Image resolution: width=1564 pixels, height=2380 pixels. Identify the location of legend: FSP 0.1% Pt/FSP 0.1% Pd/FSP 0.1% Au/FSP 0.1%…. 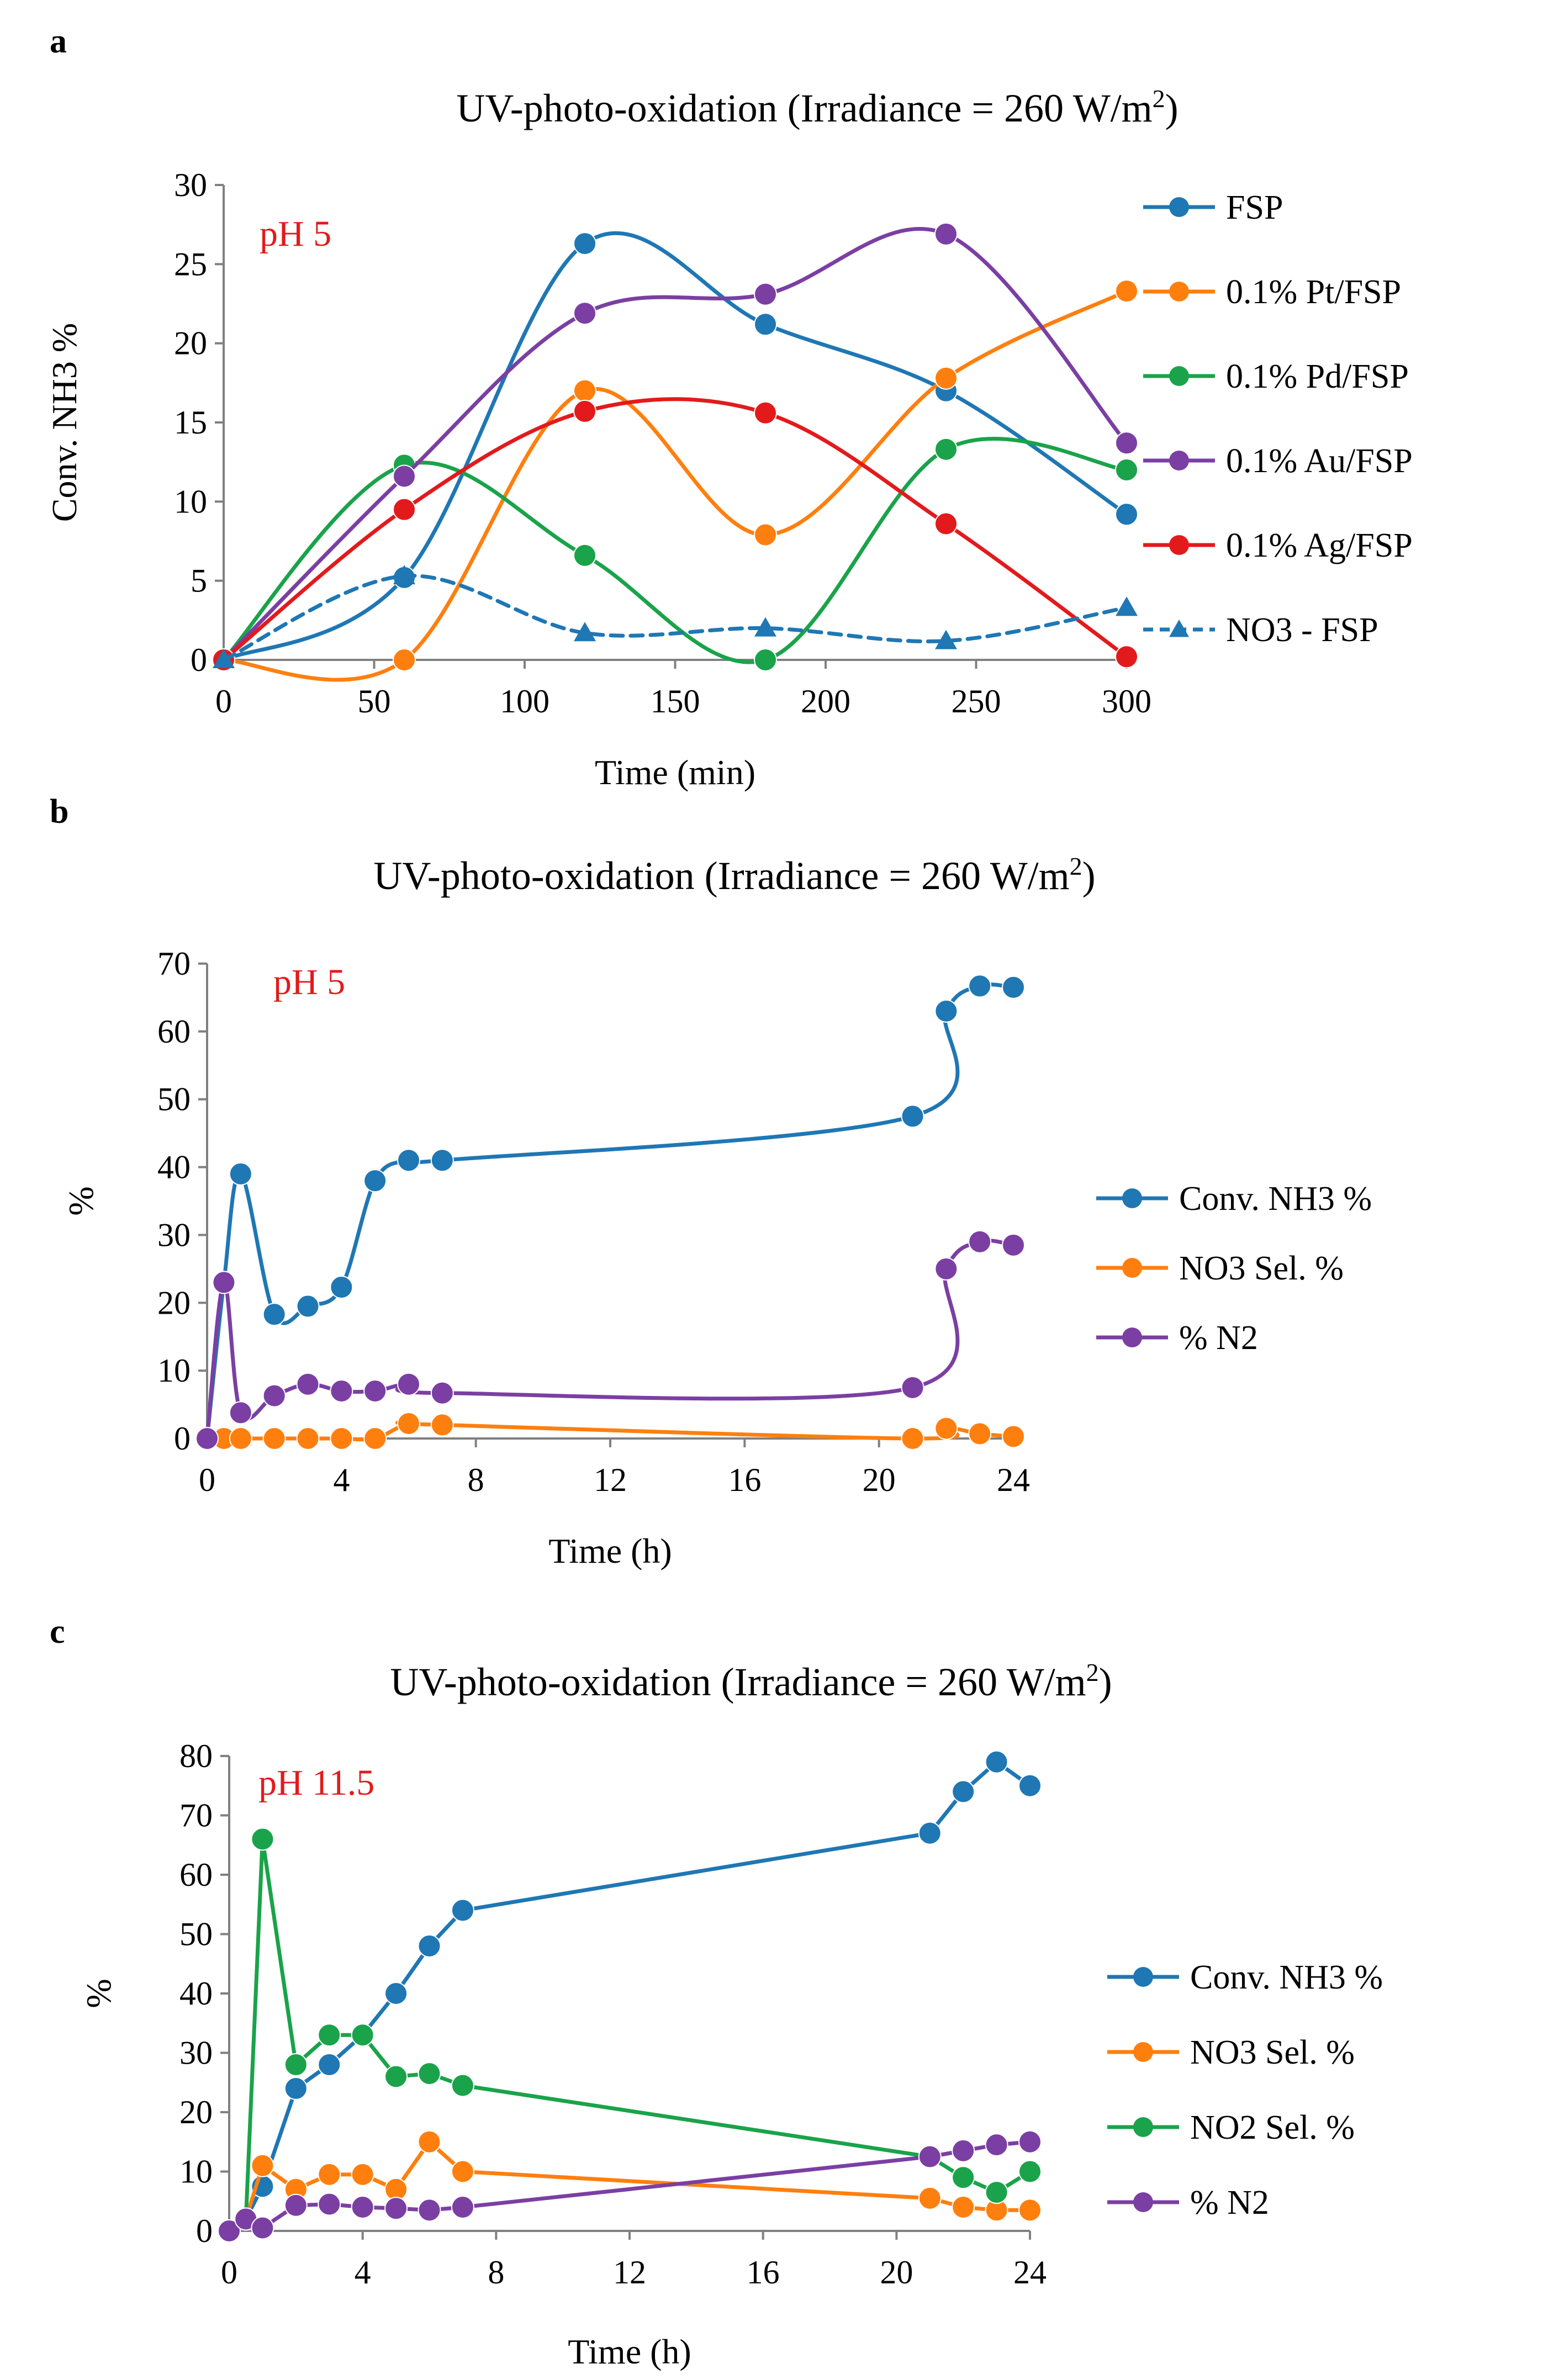
(1278, 419).